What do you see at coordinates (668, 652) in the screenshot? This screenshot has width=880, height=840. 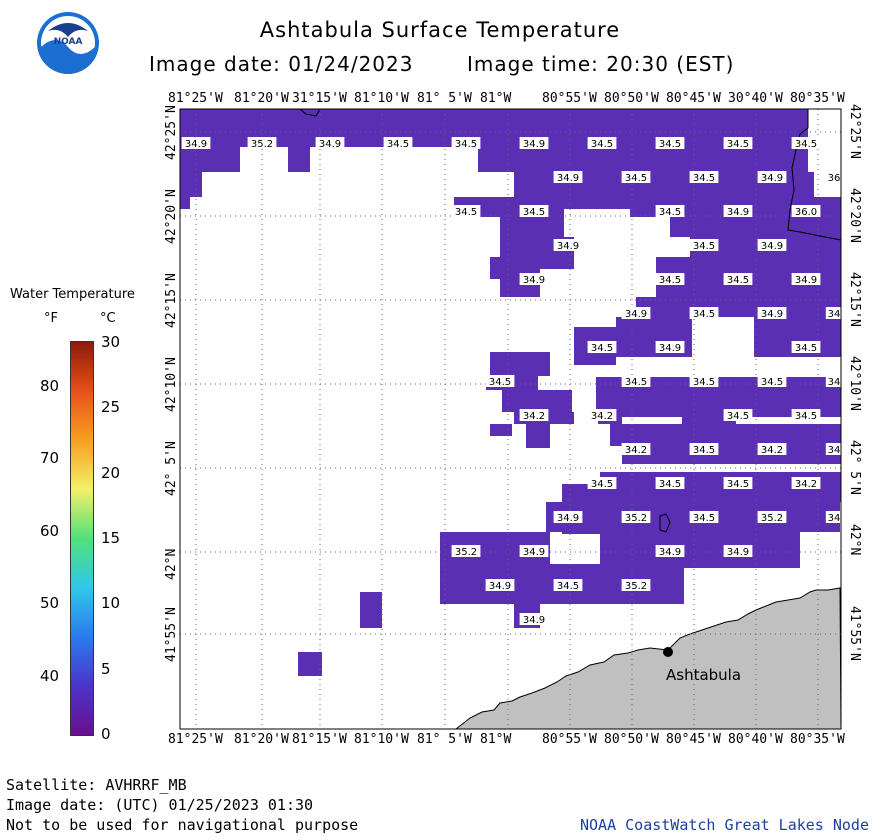 I see `city-marker-icon` at bounding box center [668, 652].